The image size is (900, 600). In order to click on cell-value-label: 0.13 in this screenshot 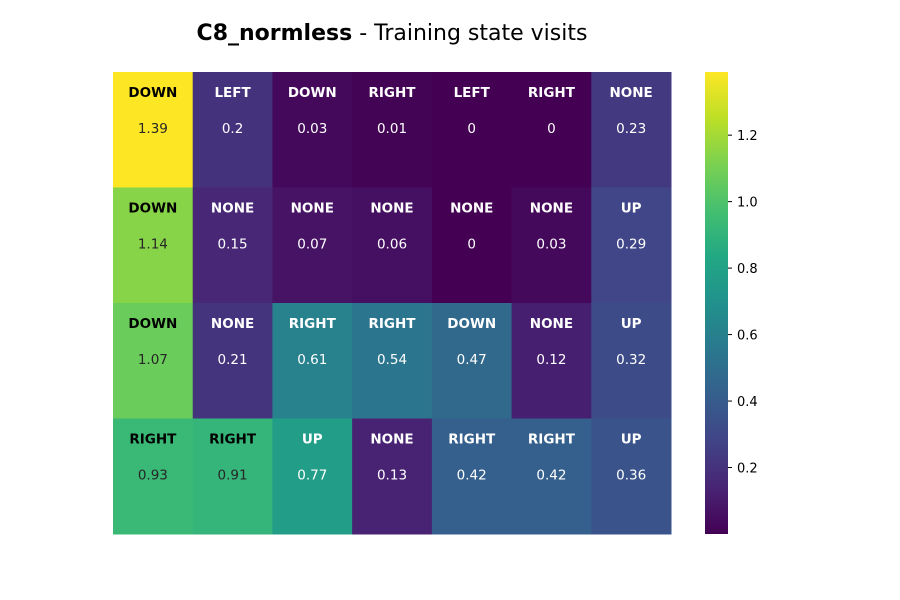, I will do `click(392, 476)`.